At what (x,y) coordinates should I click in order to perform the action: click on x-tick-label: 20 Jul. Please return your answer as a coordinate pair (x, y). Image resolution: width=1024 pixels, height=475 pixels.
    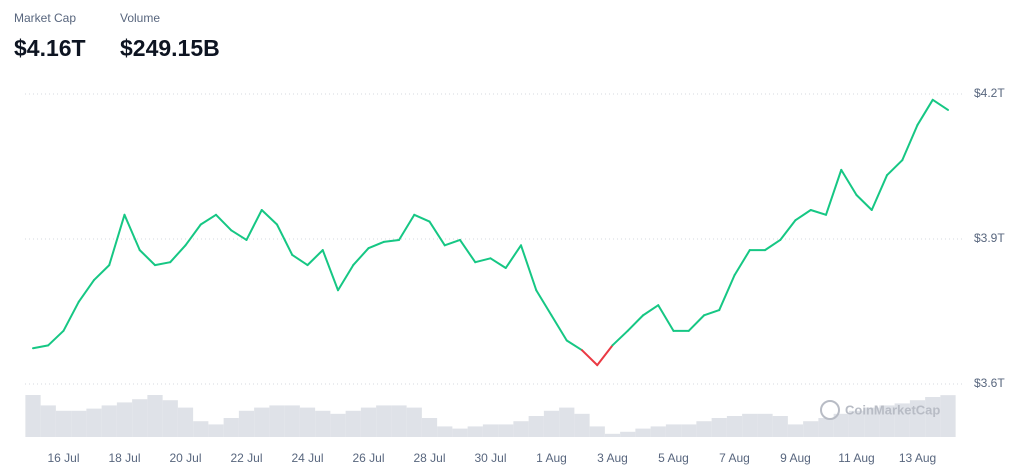
    Looking at the image, I should click on (185, 458).